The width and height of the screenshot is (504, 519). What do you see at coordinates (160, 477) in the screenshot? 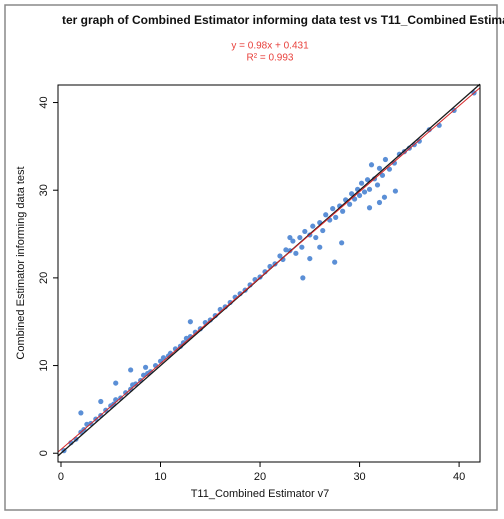
I see `x-tick-label: 10` at bounding box center [160, 477].